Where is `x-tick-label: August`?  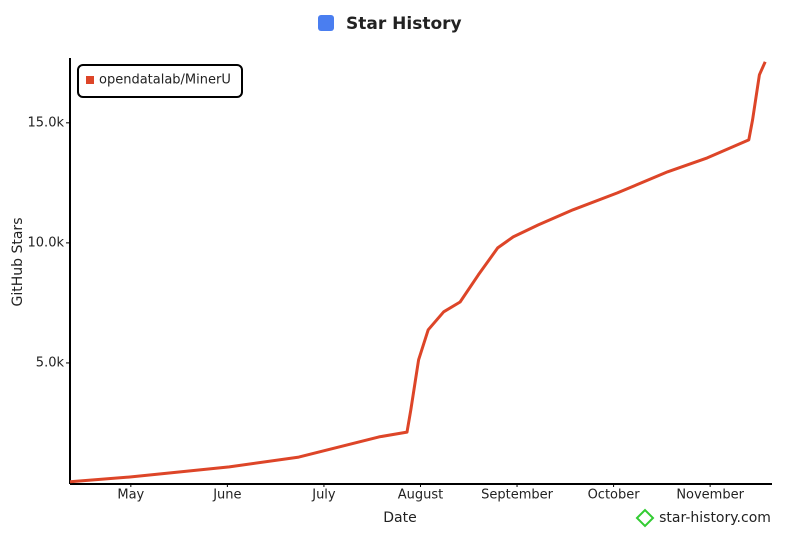 x-tick-label: August is located at coordinates (421, 495).